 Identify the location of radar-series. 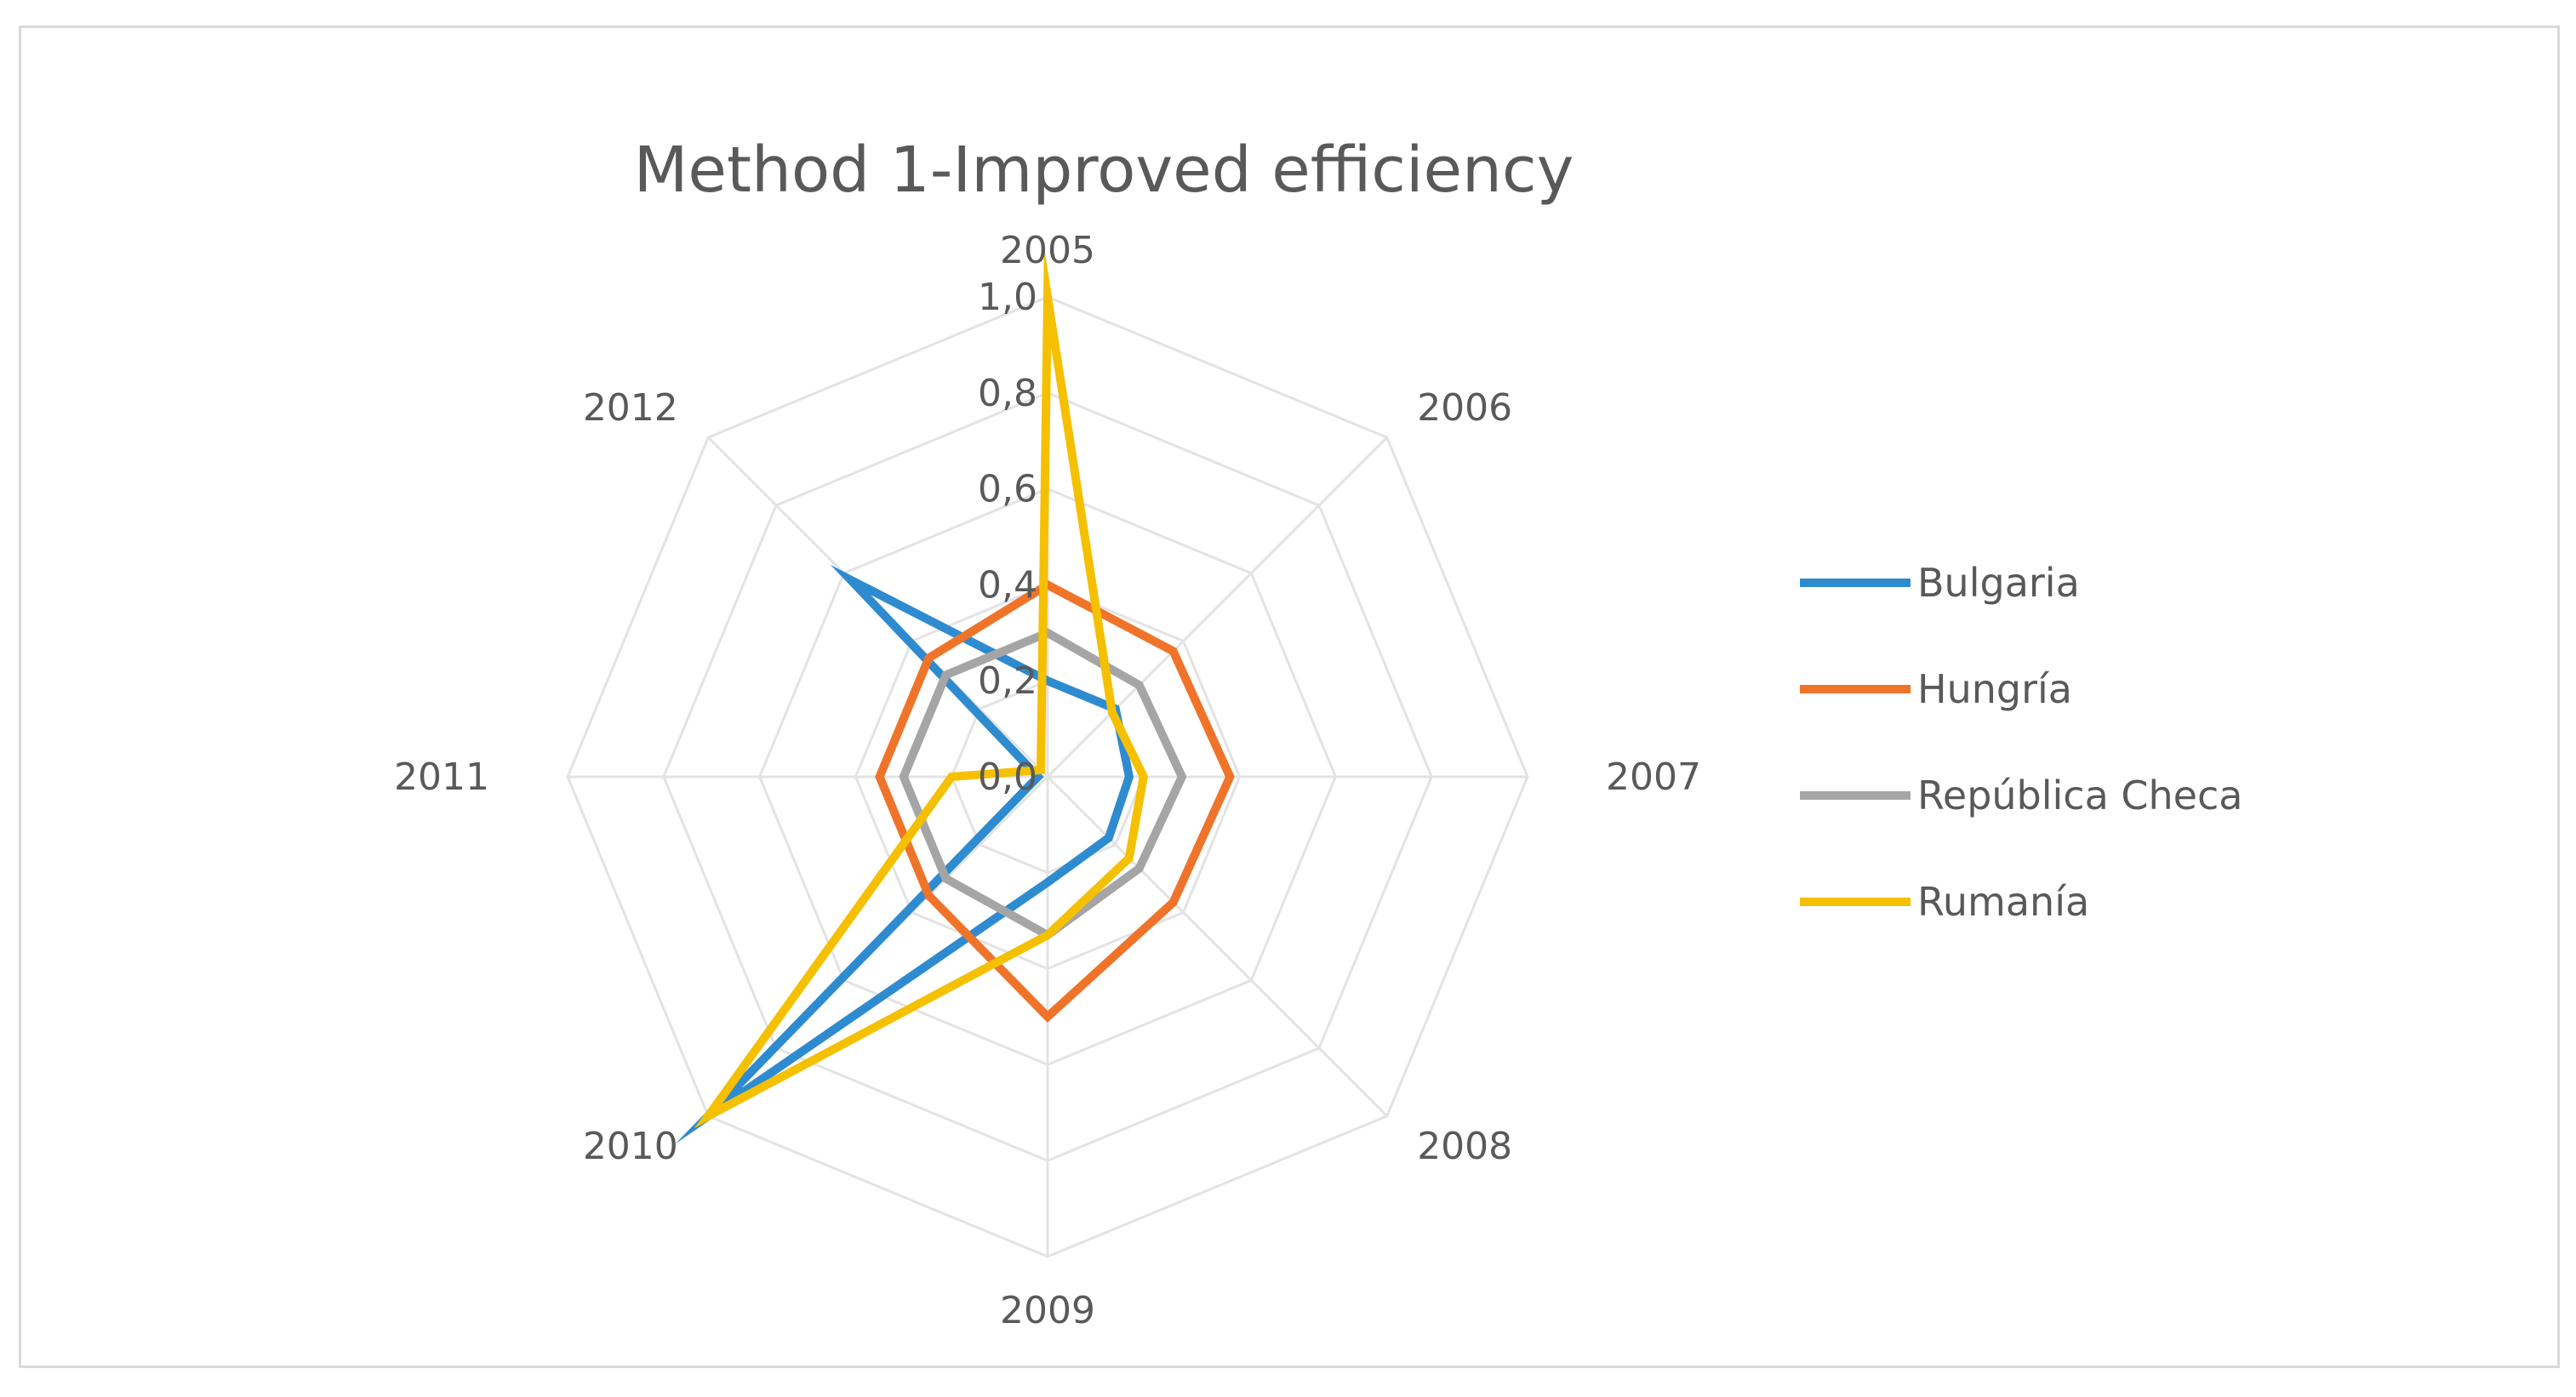
(955, 695).